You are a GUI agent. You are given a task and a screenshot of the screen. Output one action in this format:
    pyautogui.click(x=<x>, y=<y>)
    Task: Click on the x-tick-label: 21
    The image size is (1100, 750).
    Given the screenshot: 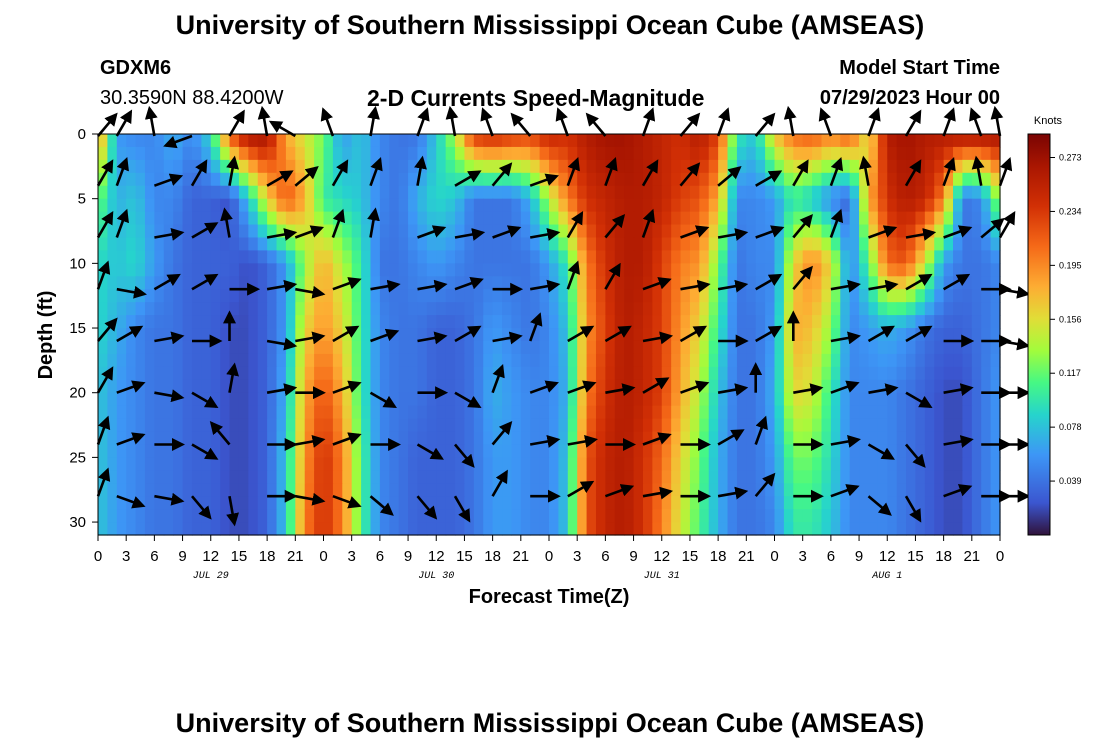 What is the action you would take?
    pyautogui.click(x=520, y=556)
    